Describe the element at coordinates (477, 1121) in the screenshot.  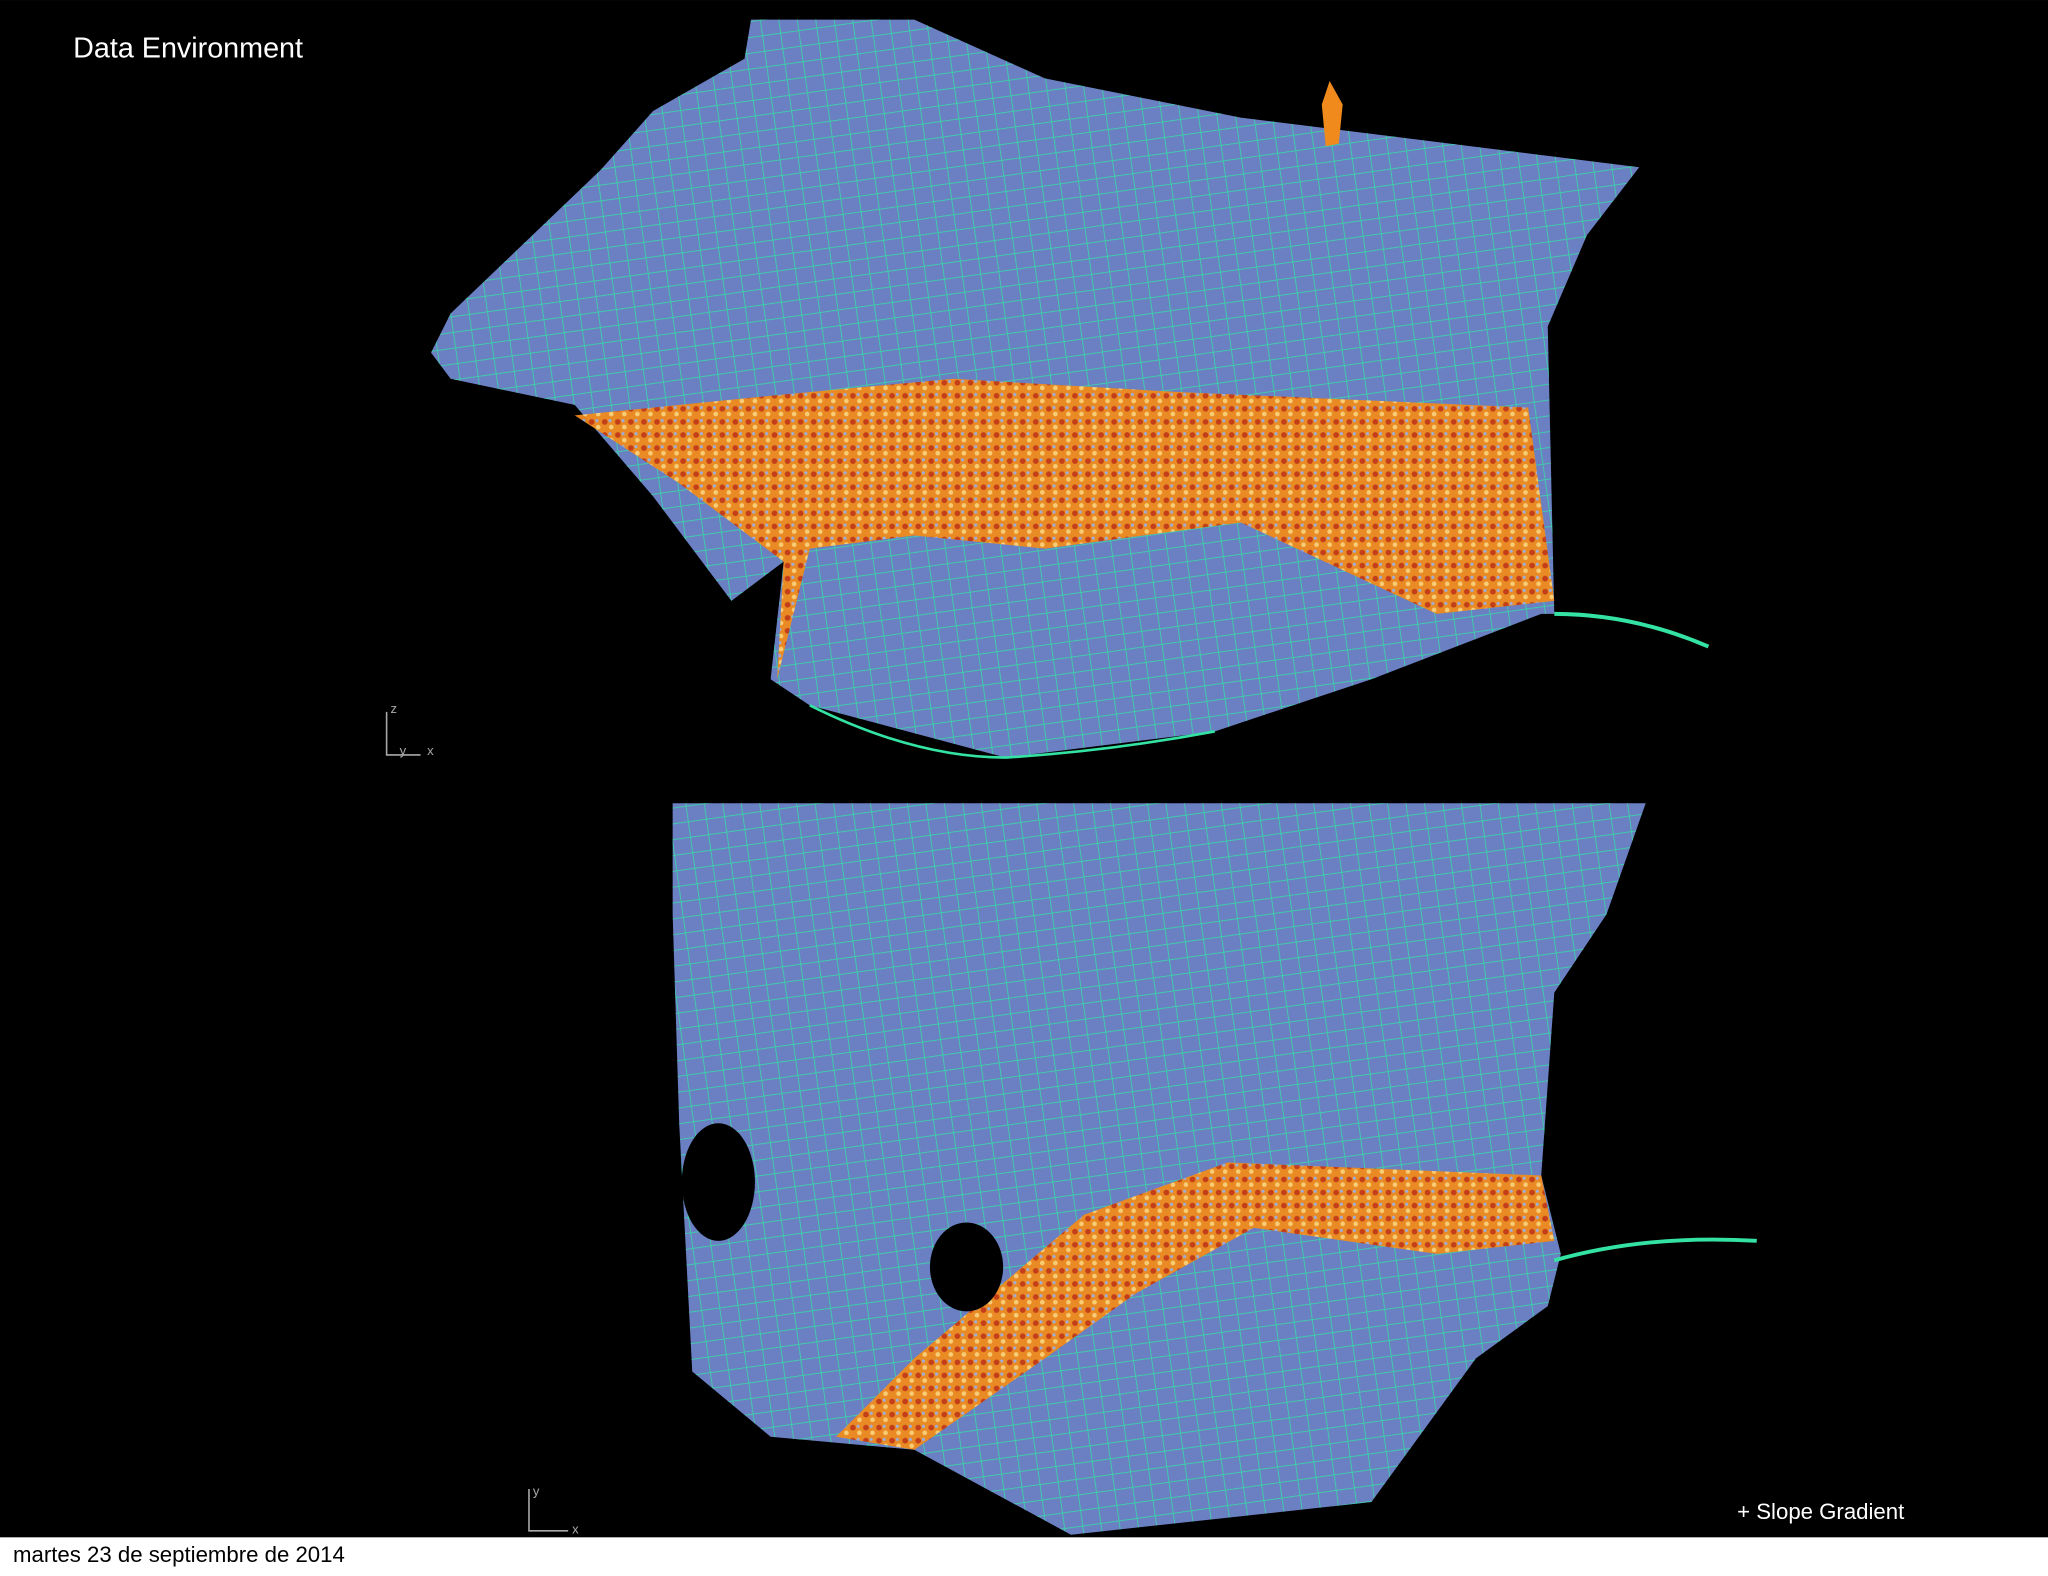
I see `axis-icon` at that location.